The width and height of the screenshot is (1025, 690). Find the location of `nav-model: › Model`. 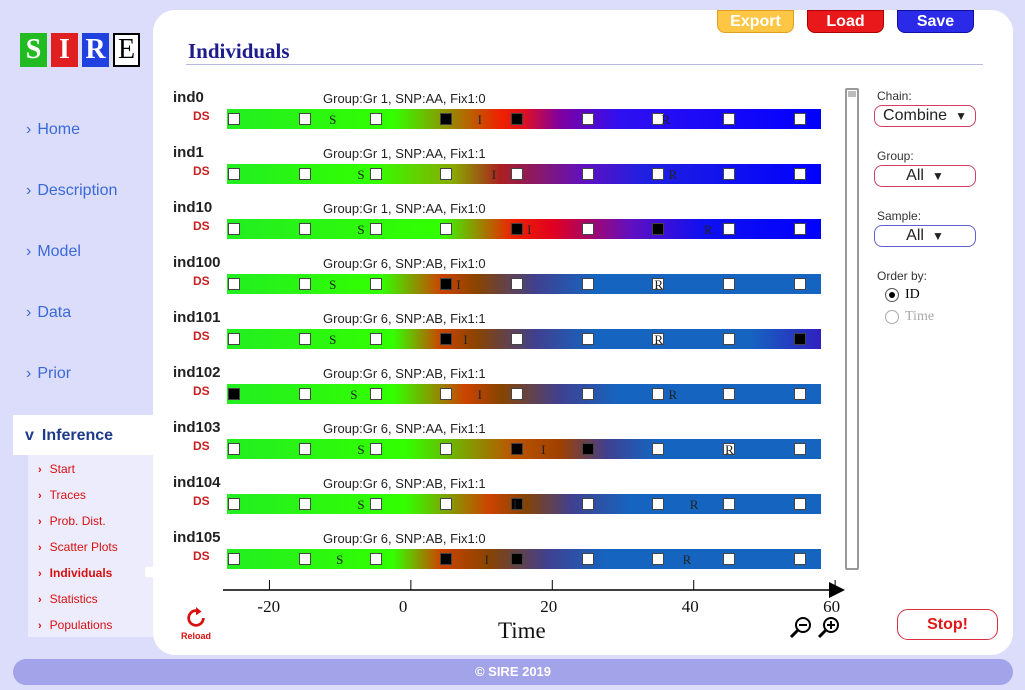

nav-model: › Model is located at coordinates (53, 251).